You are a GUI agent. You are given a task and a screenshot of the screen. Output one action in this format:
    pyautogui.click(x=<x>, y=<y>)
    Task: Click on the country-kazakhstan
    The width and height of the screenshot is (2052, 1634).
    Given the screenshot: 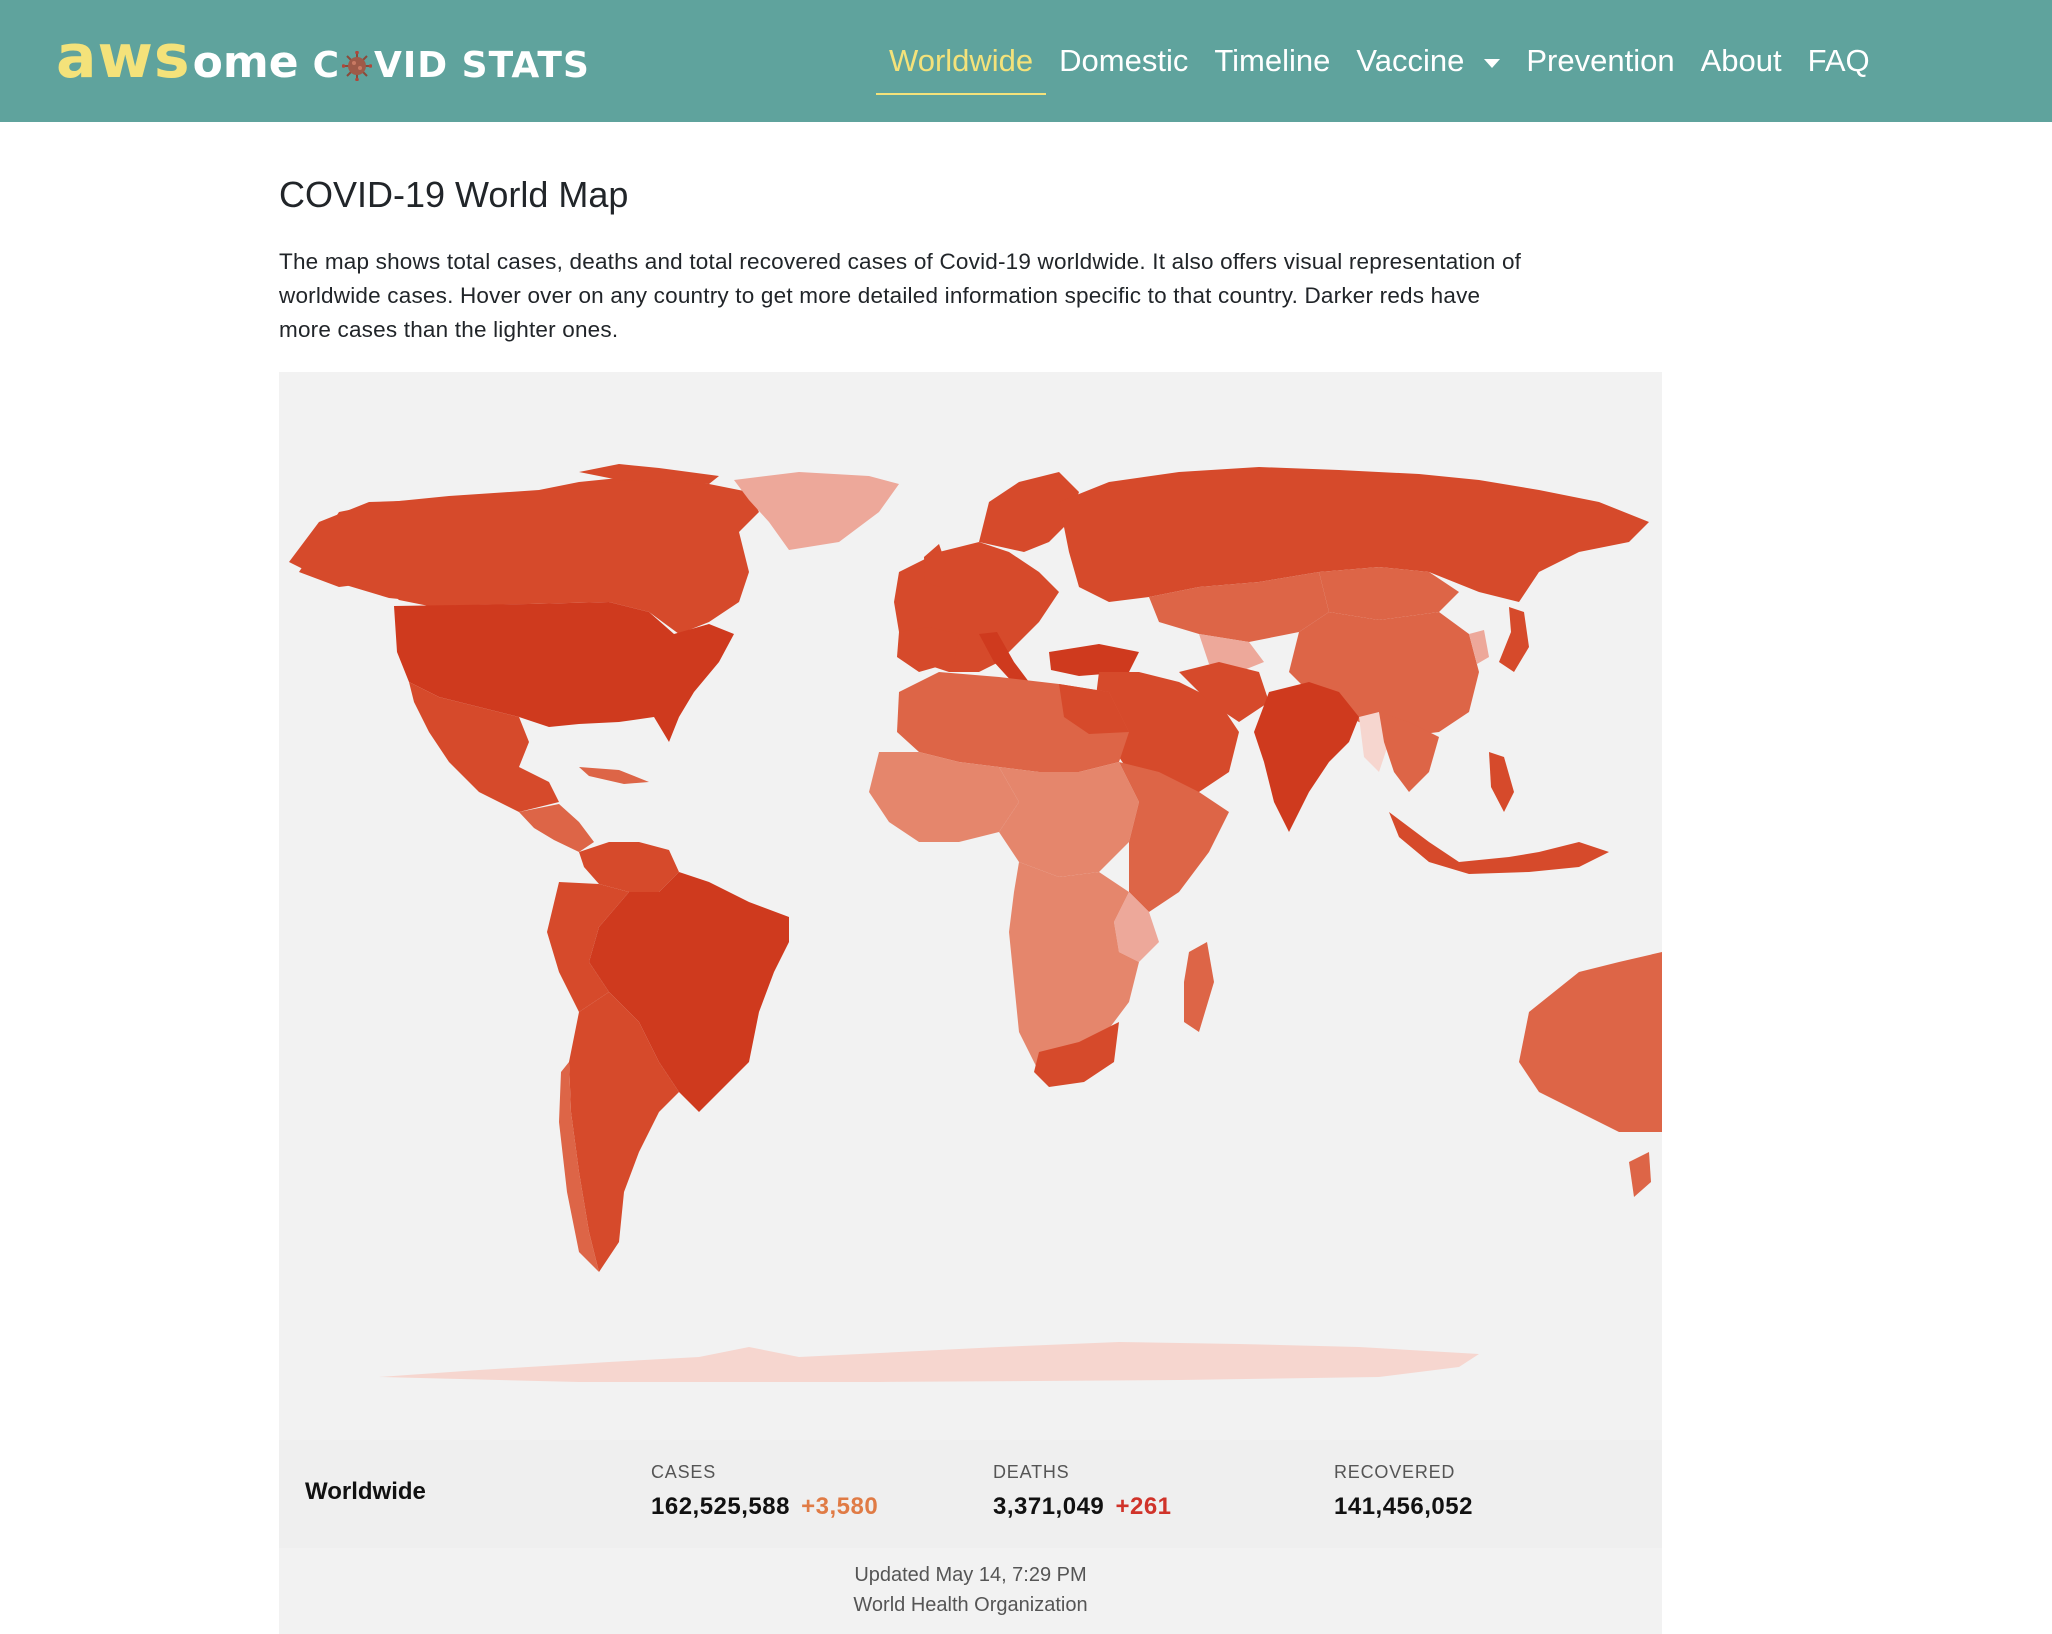 What is the action you would take?
    pyautogui.click(x=1239, y=607)
    